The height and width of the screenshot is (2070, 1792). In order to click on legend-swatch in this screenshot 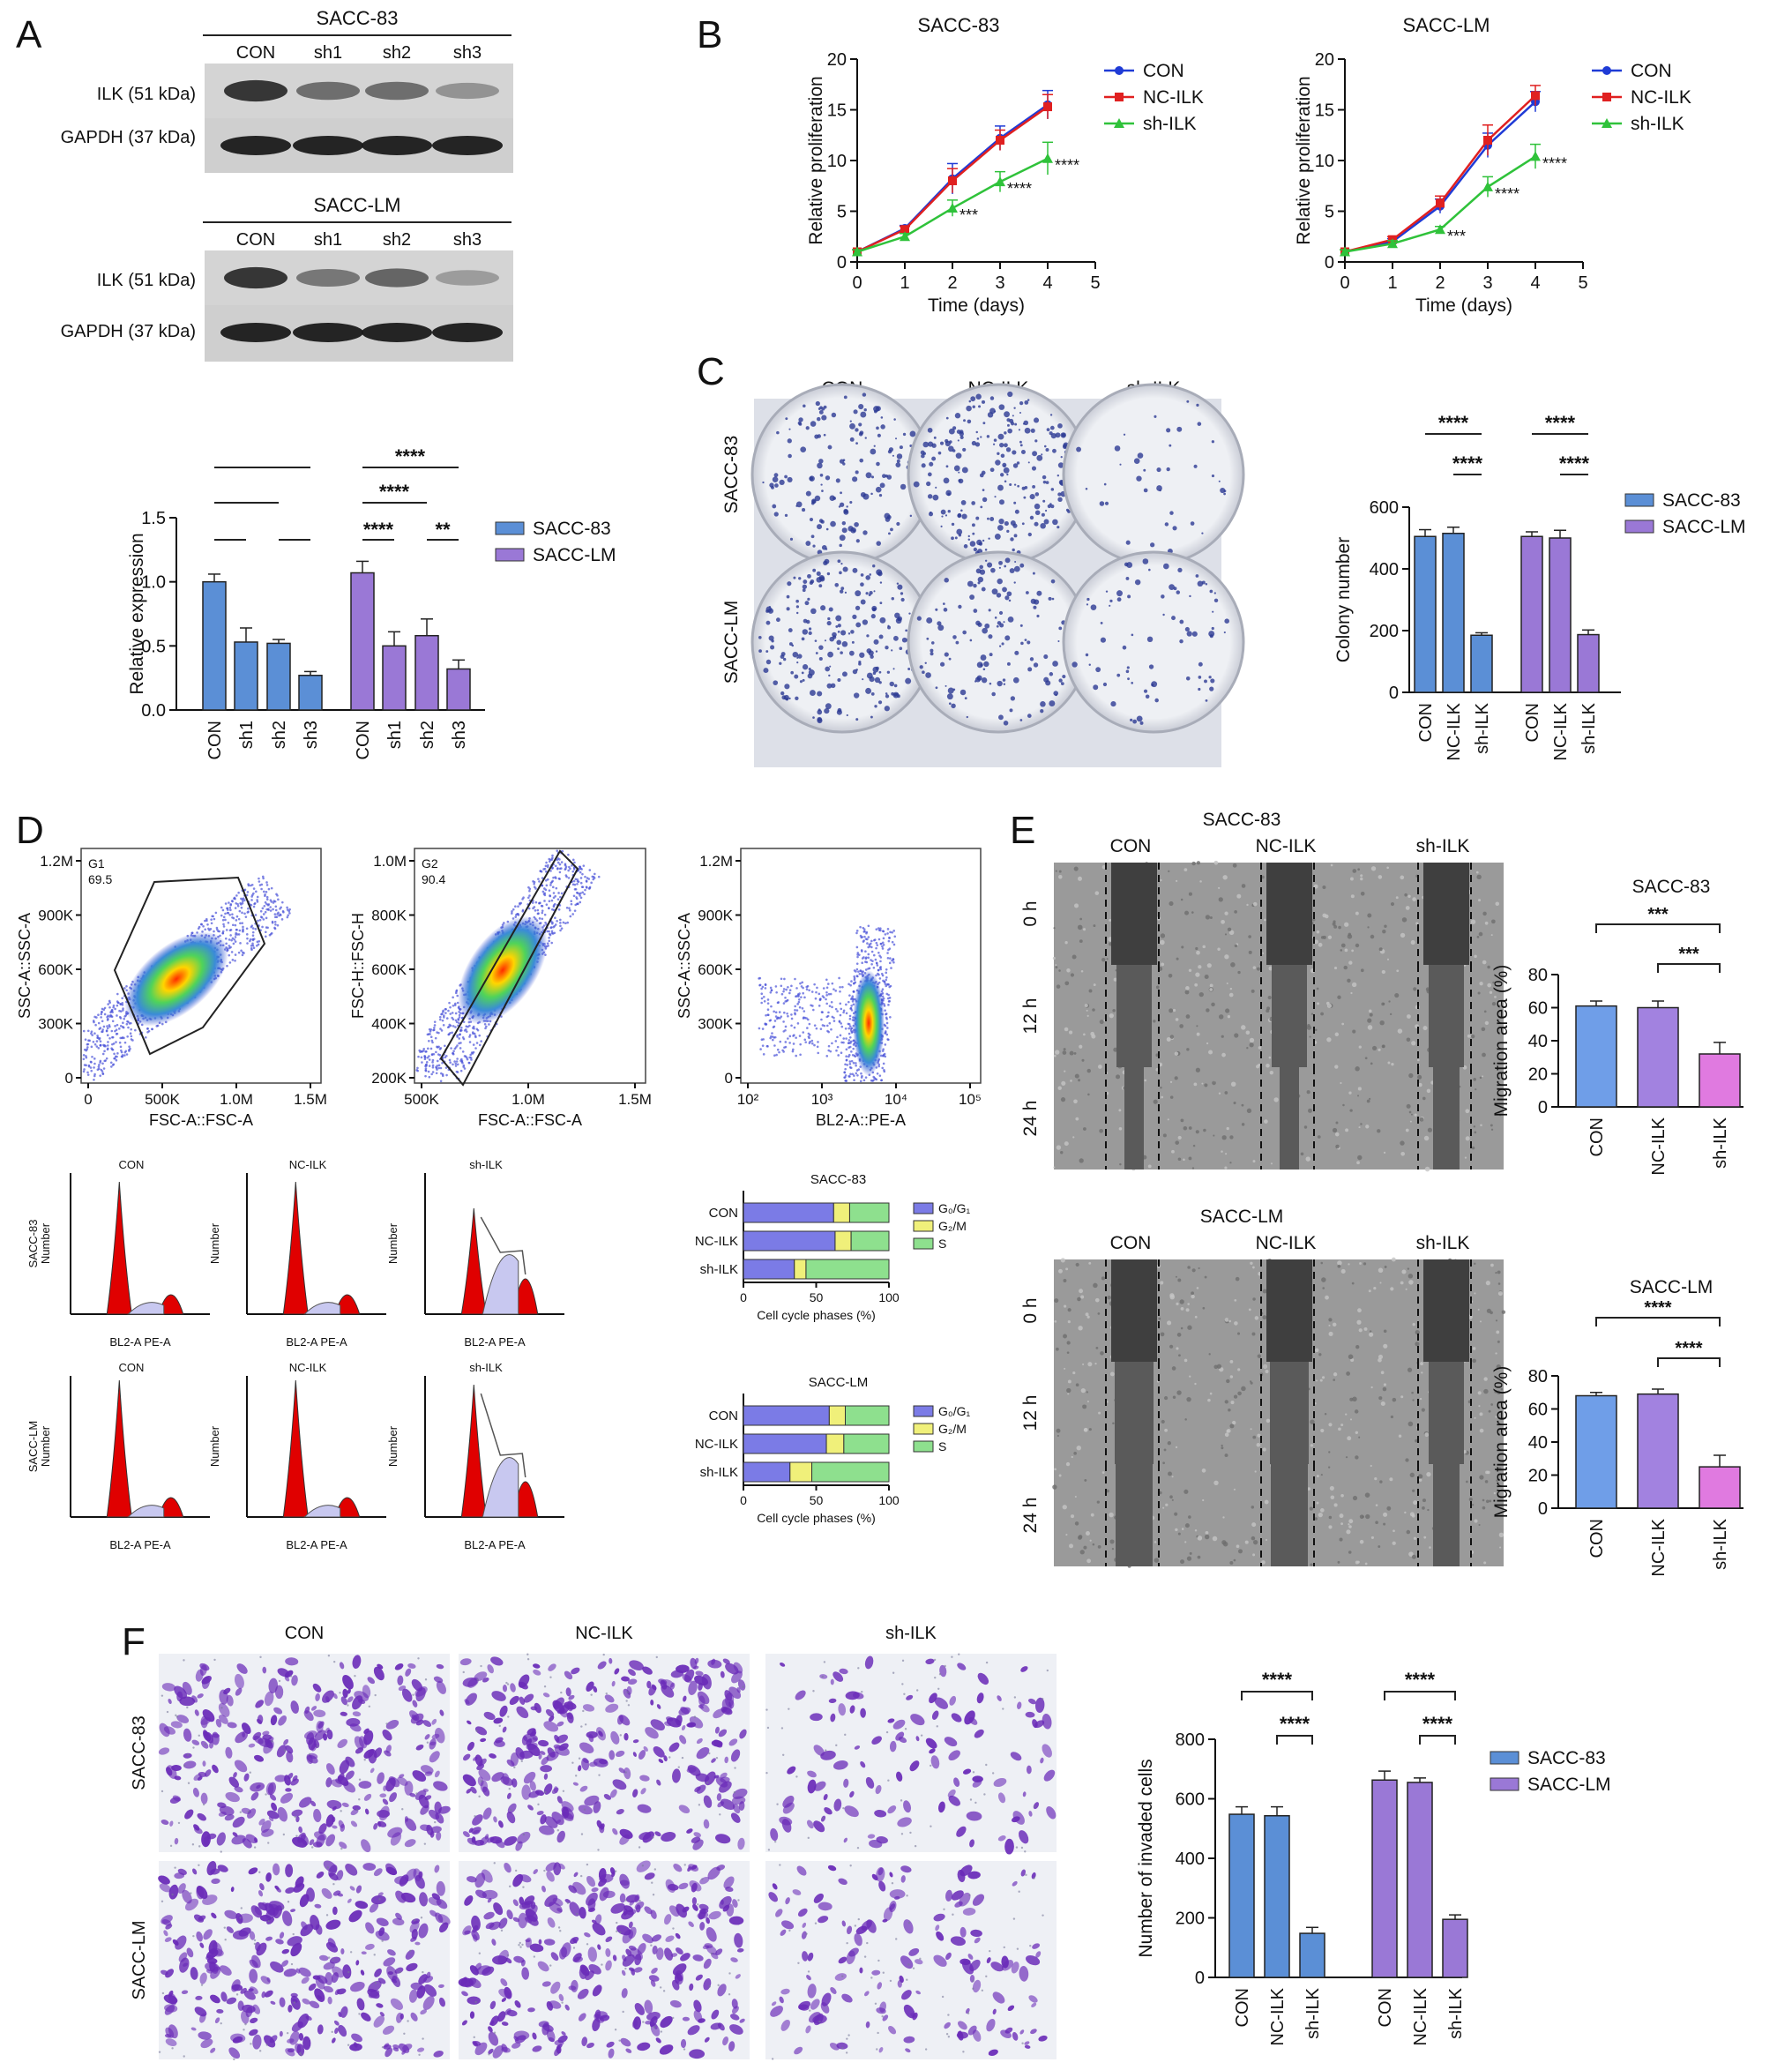, I will do `click(1639, 500)`.